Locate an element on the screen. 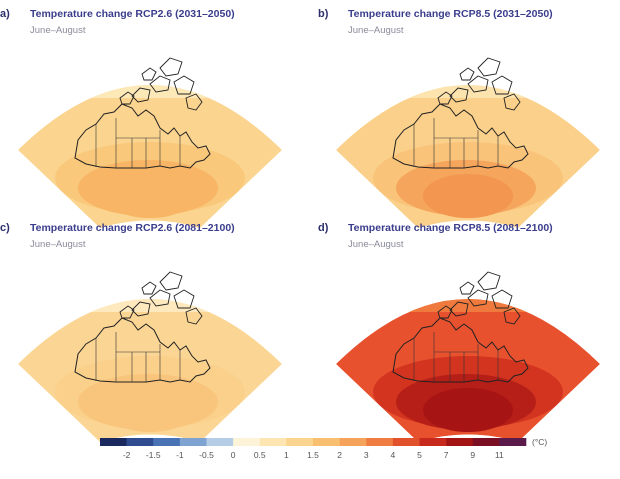 Image resolution: width=620 pixels, height=479 pixels. legend-tick-label: 4 is located at coordinates (393, 455).